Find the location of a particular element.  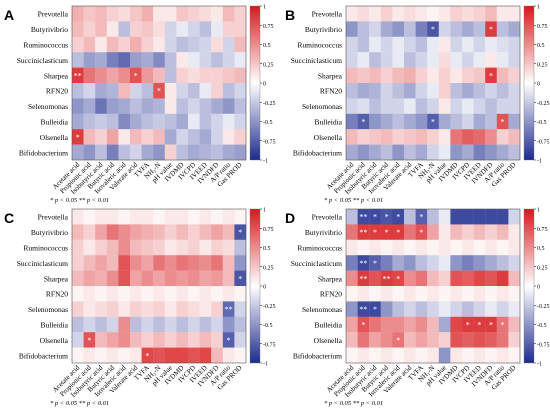

significance-note: * p < 0.05 ** p < 0.01 is located at coordinates (79, 200).